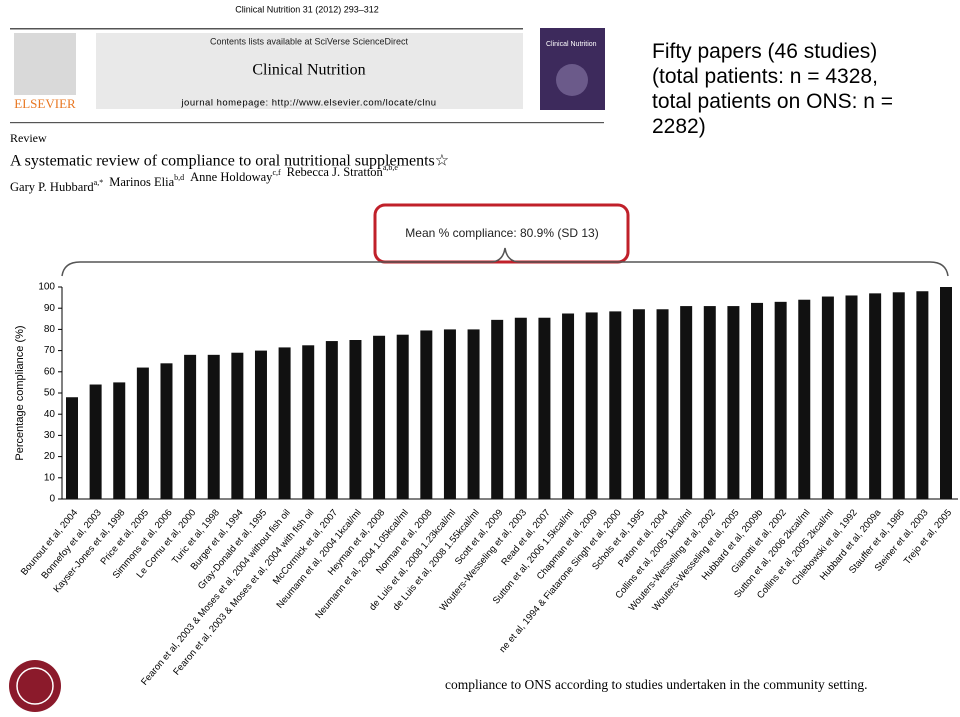 The image size is (960, 717). What do you see at coordinates (52, 499) in the screenshot?
I see `y-tick-label: 0` at bounding box center [52, 499].